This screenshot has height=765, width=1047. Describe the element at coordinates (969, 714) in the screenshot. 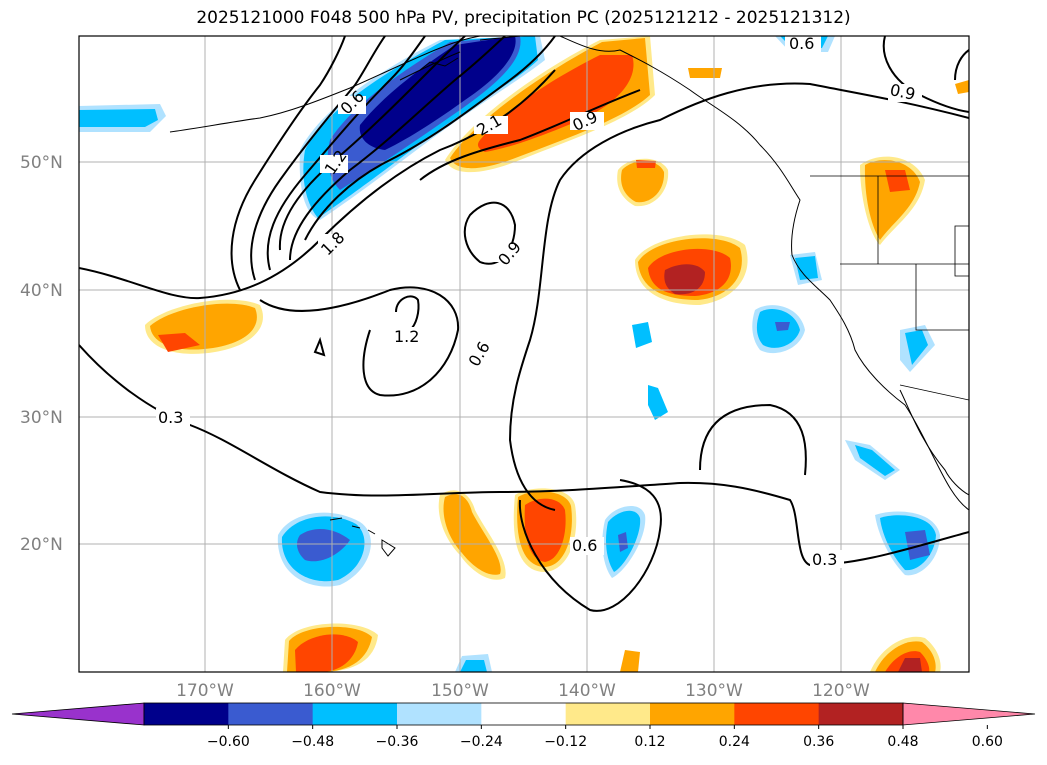

I see `colorbar-extend-high` at that location.